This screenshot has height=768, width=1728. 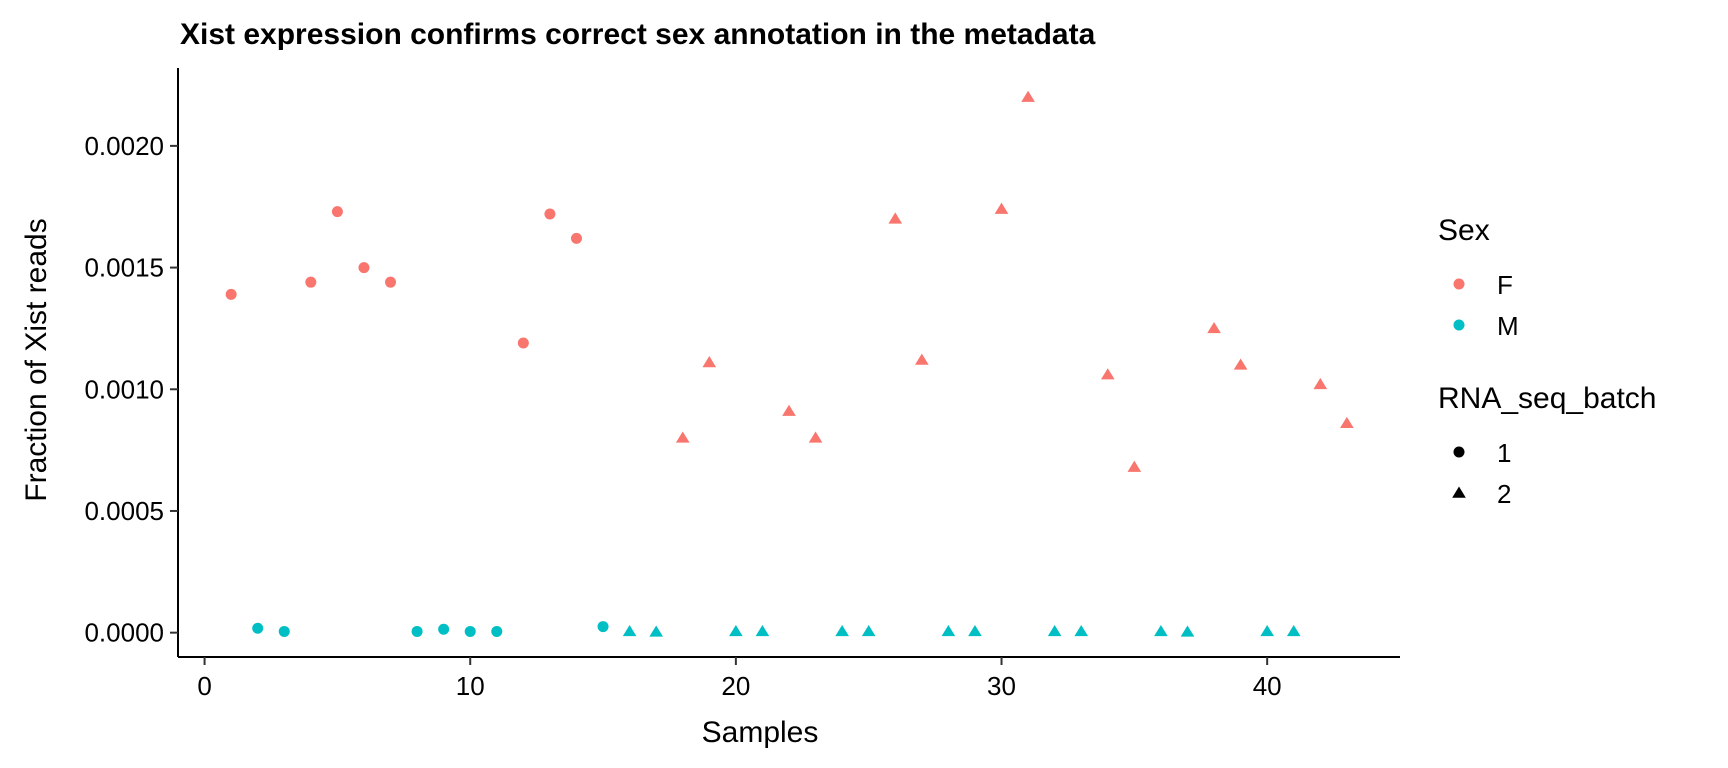 I want to click on x-tick-label: 30, so click(x=1001, y=686).